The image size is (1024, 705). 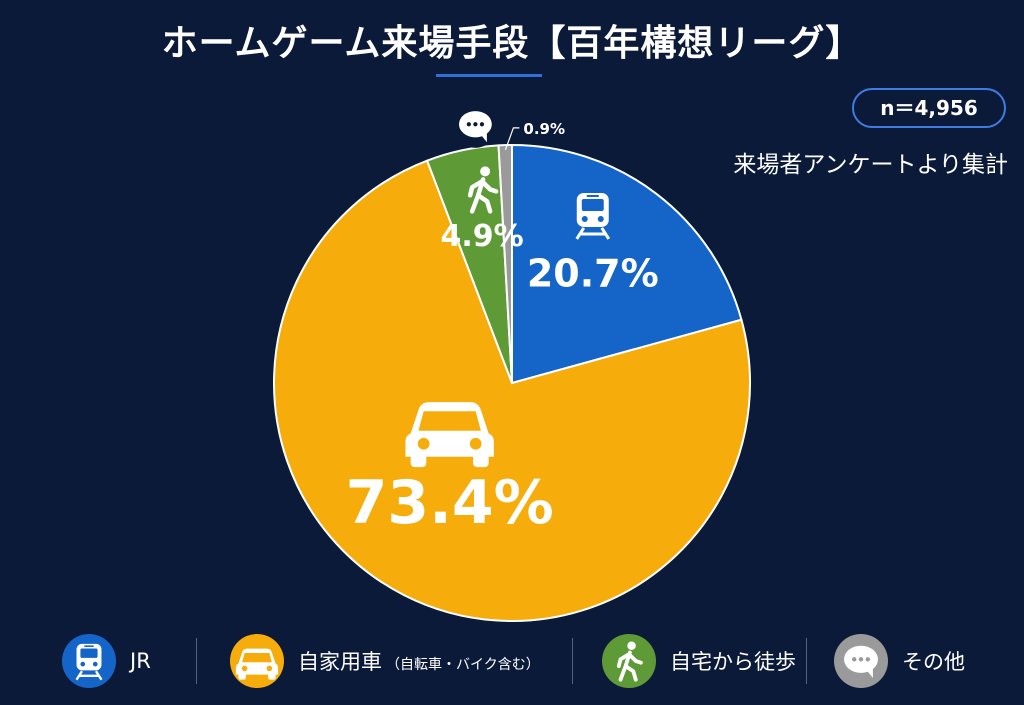 I want to click on source-note: 来場者アンケートより集計, so click(x=870, y=165).